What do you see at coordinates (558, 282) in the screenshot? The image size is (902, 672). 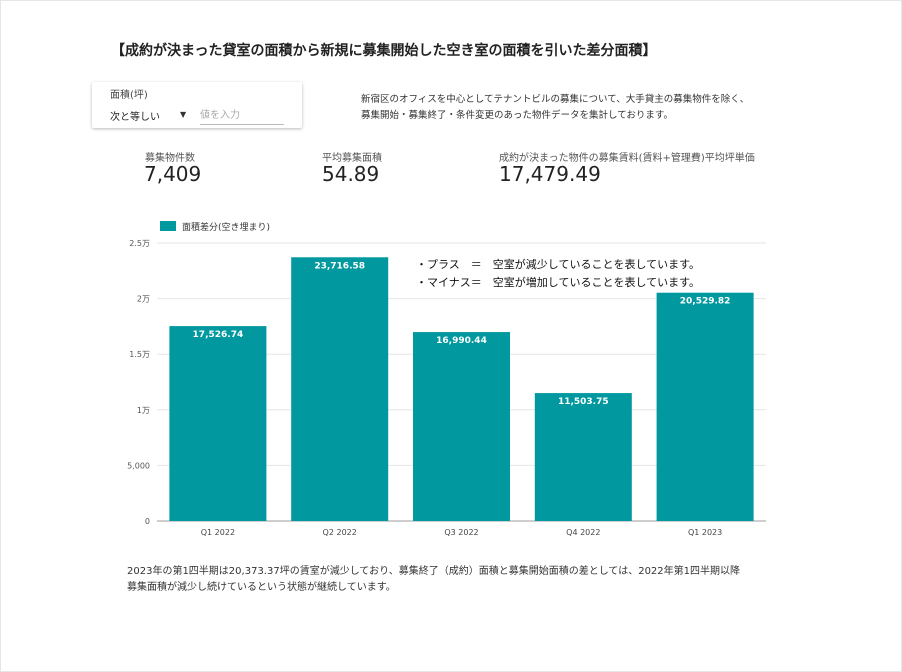 I see `annotation-minus: ・マイナス＝ 空室が増加していることを表しています。` at bounding box center [558, 282].